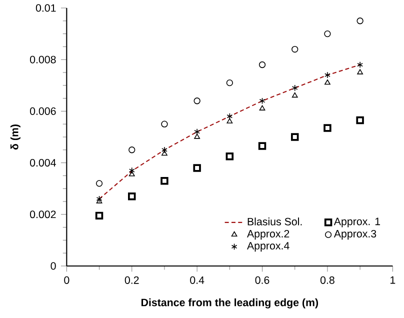 Image resolution: width=404 pixels, height=318 pixels. I want to click on x-tick-label: 0, so click(67, 280).